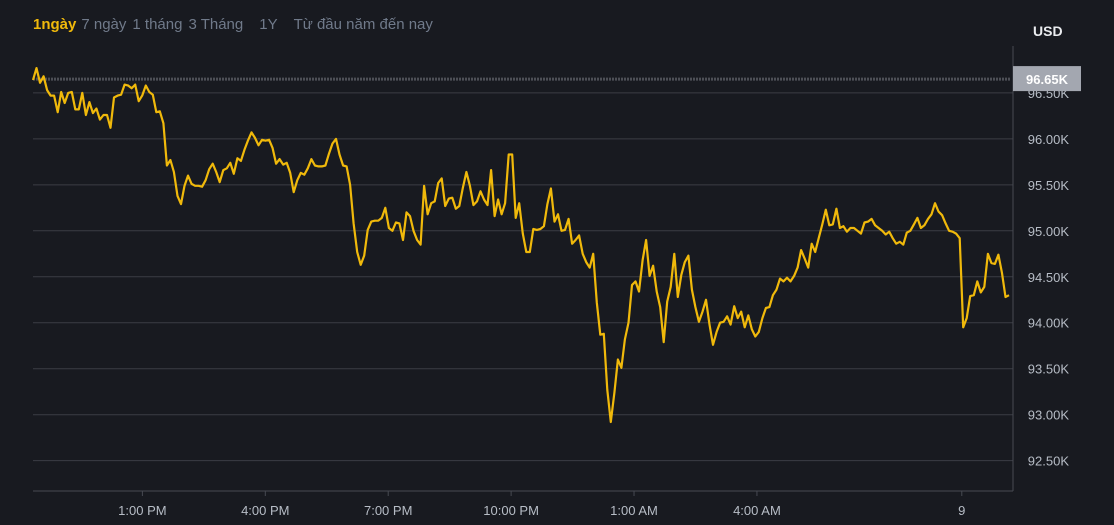 The width and height of the screenshot is (1114, 525). Describe the element at coordinates (1049, 139) in the screenshot. I see `y-tick-label: 96.00K` at that location.